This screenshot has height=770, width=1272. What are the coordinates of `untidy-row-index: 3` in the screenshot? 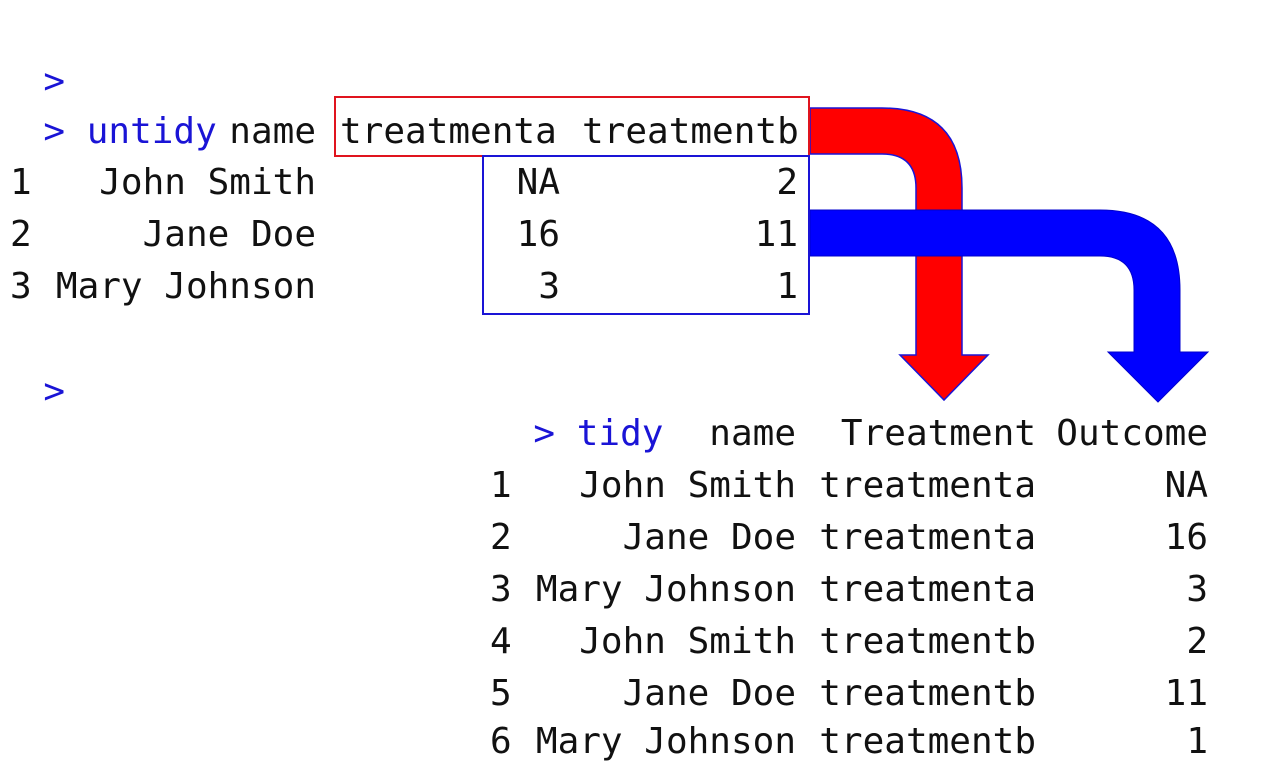 It's located at (21, 286).